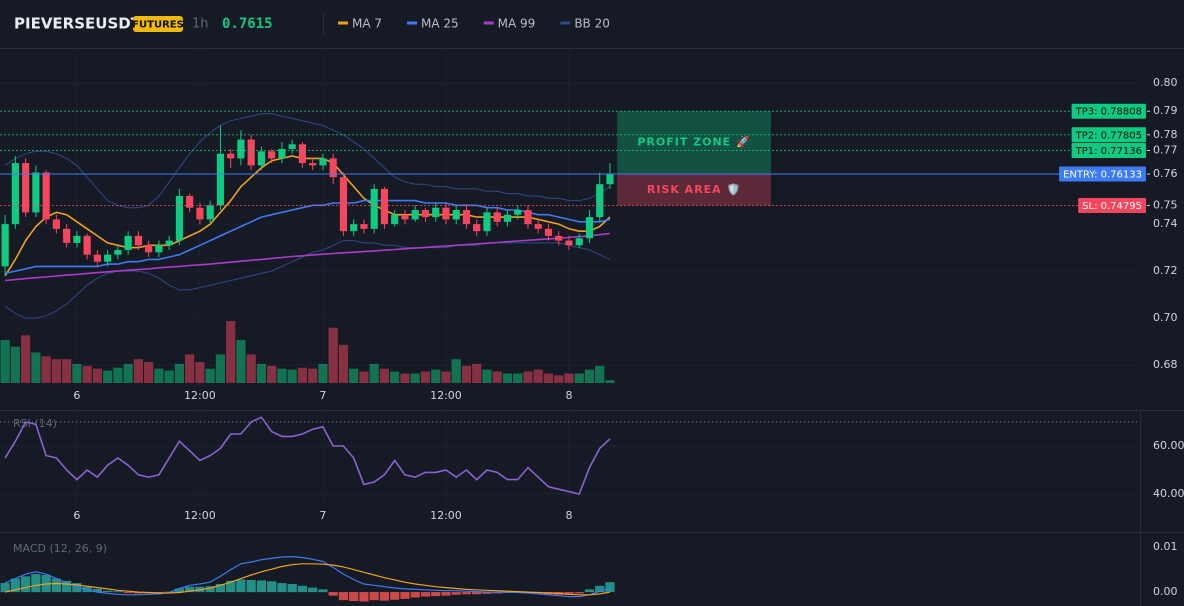  Describe the element at coordinates (76, 395) in the screenshot. I see `x-tick-label: 6` at that location.